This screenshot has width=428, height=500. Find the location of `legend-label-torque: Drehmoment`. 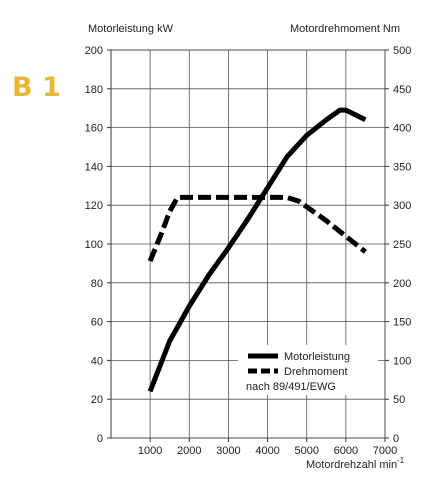

legend-label-torque: Drehmoment is located at coordinates (316, 372).